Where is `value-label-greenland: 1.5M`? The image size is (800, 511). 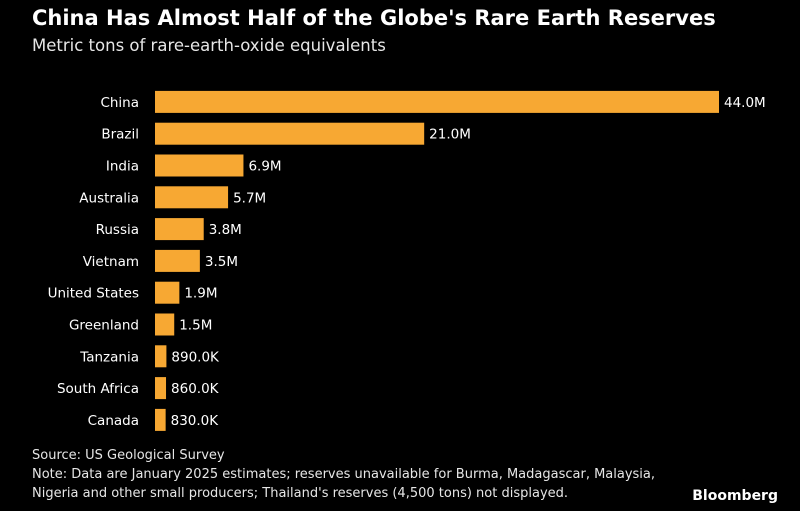
value-label-greenland: 1.5M is located at coordinates (195, 326).